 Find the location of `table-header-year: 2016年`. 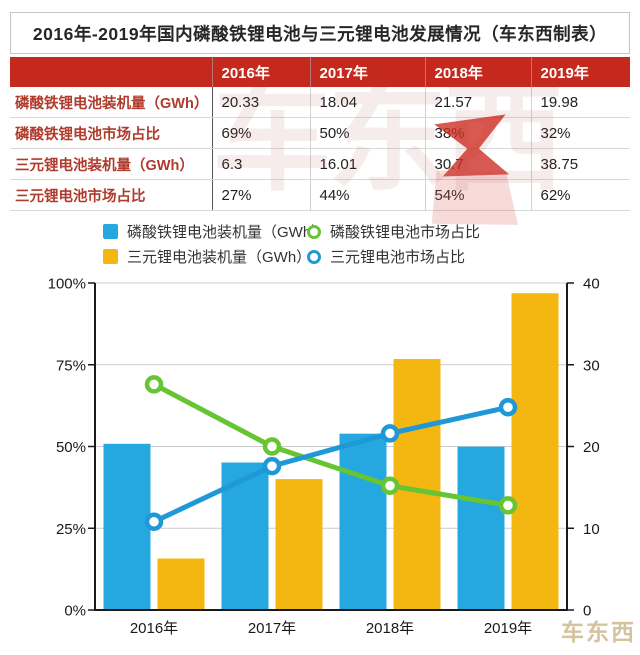

table-header-year: 2016年 is located at coordinates (260, 72).